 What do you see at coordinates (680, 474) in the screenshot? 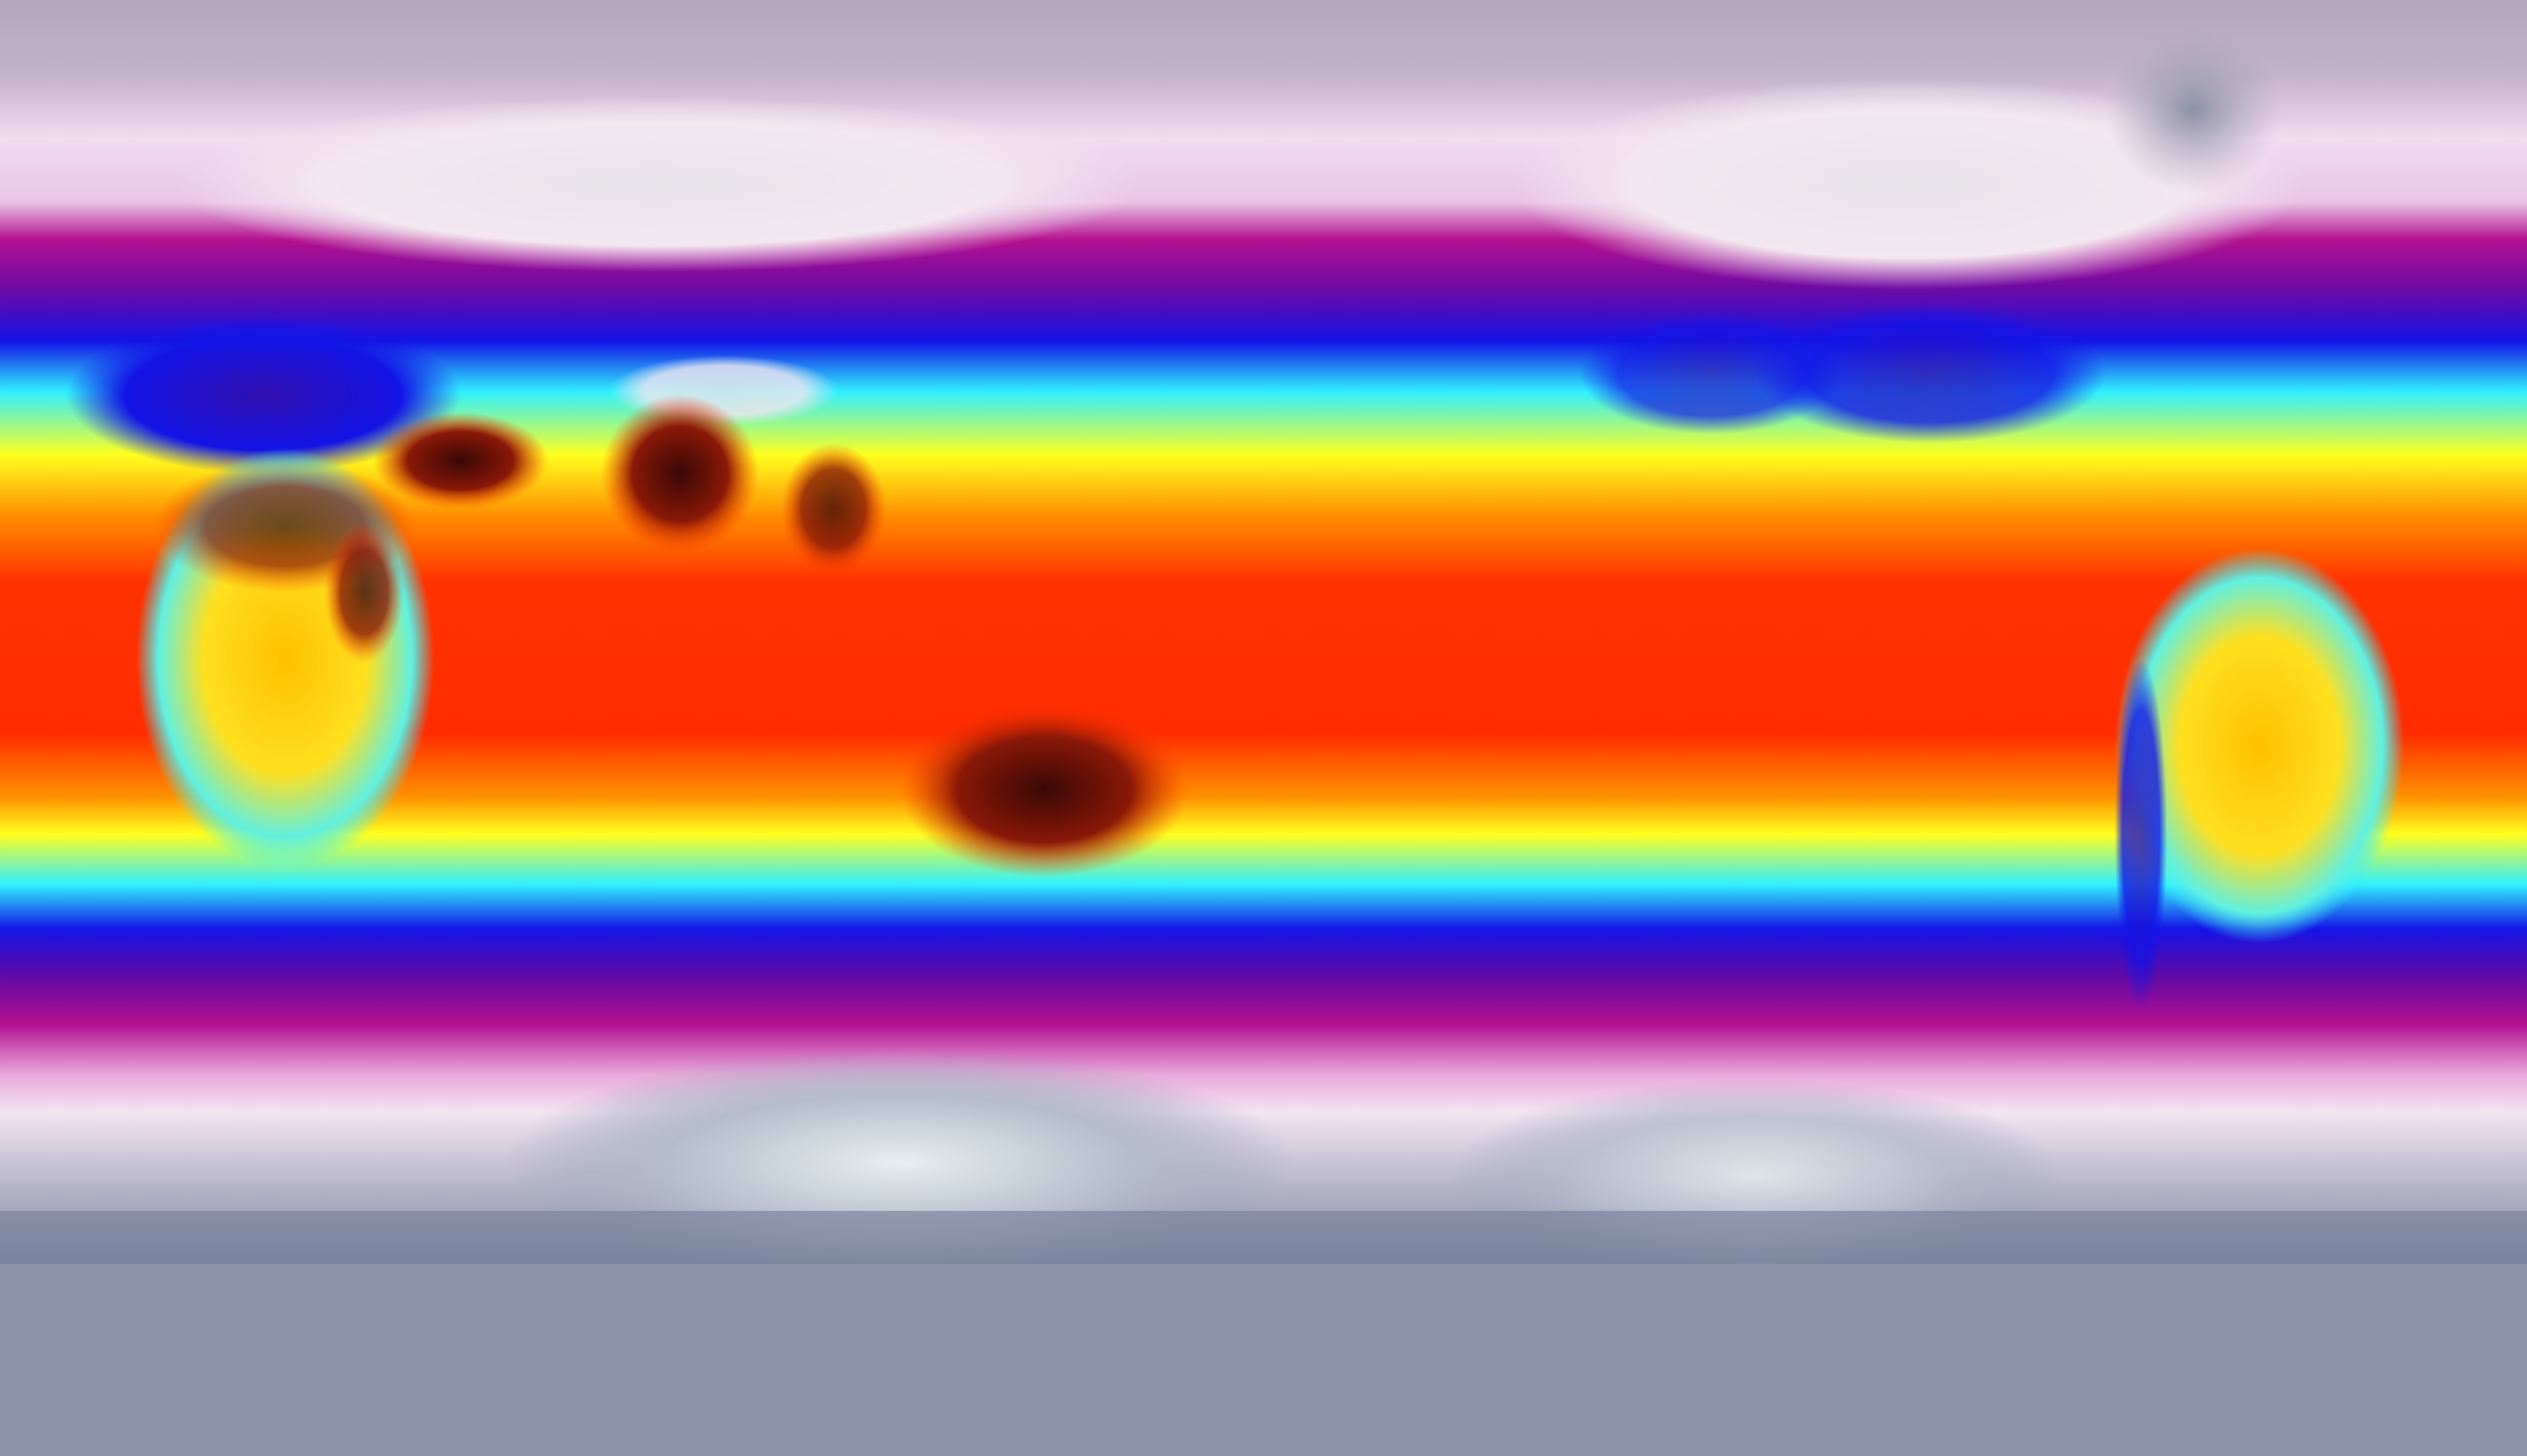
I see `india-hot` at bounding box center [680, 474].